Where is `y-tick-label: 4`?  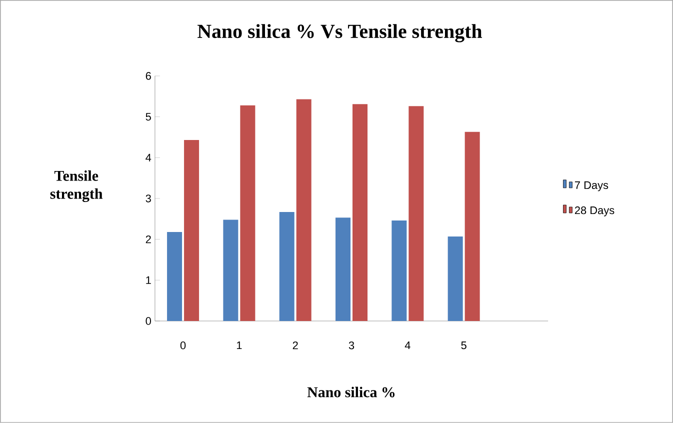 y-tick-label: 4 is located at coordinates (149, 158).